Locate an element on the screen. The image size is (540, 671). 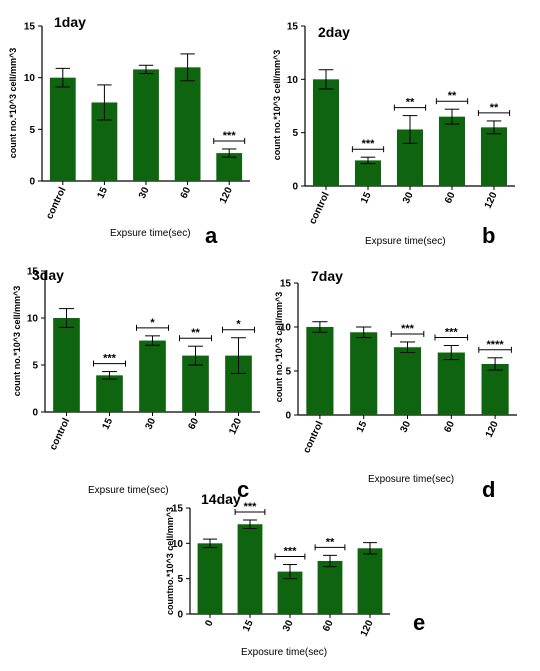
panel-title: 1day is located at coordinates (70, 22).